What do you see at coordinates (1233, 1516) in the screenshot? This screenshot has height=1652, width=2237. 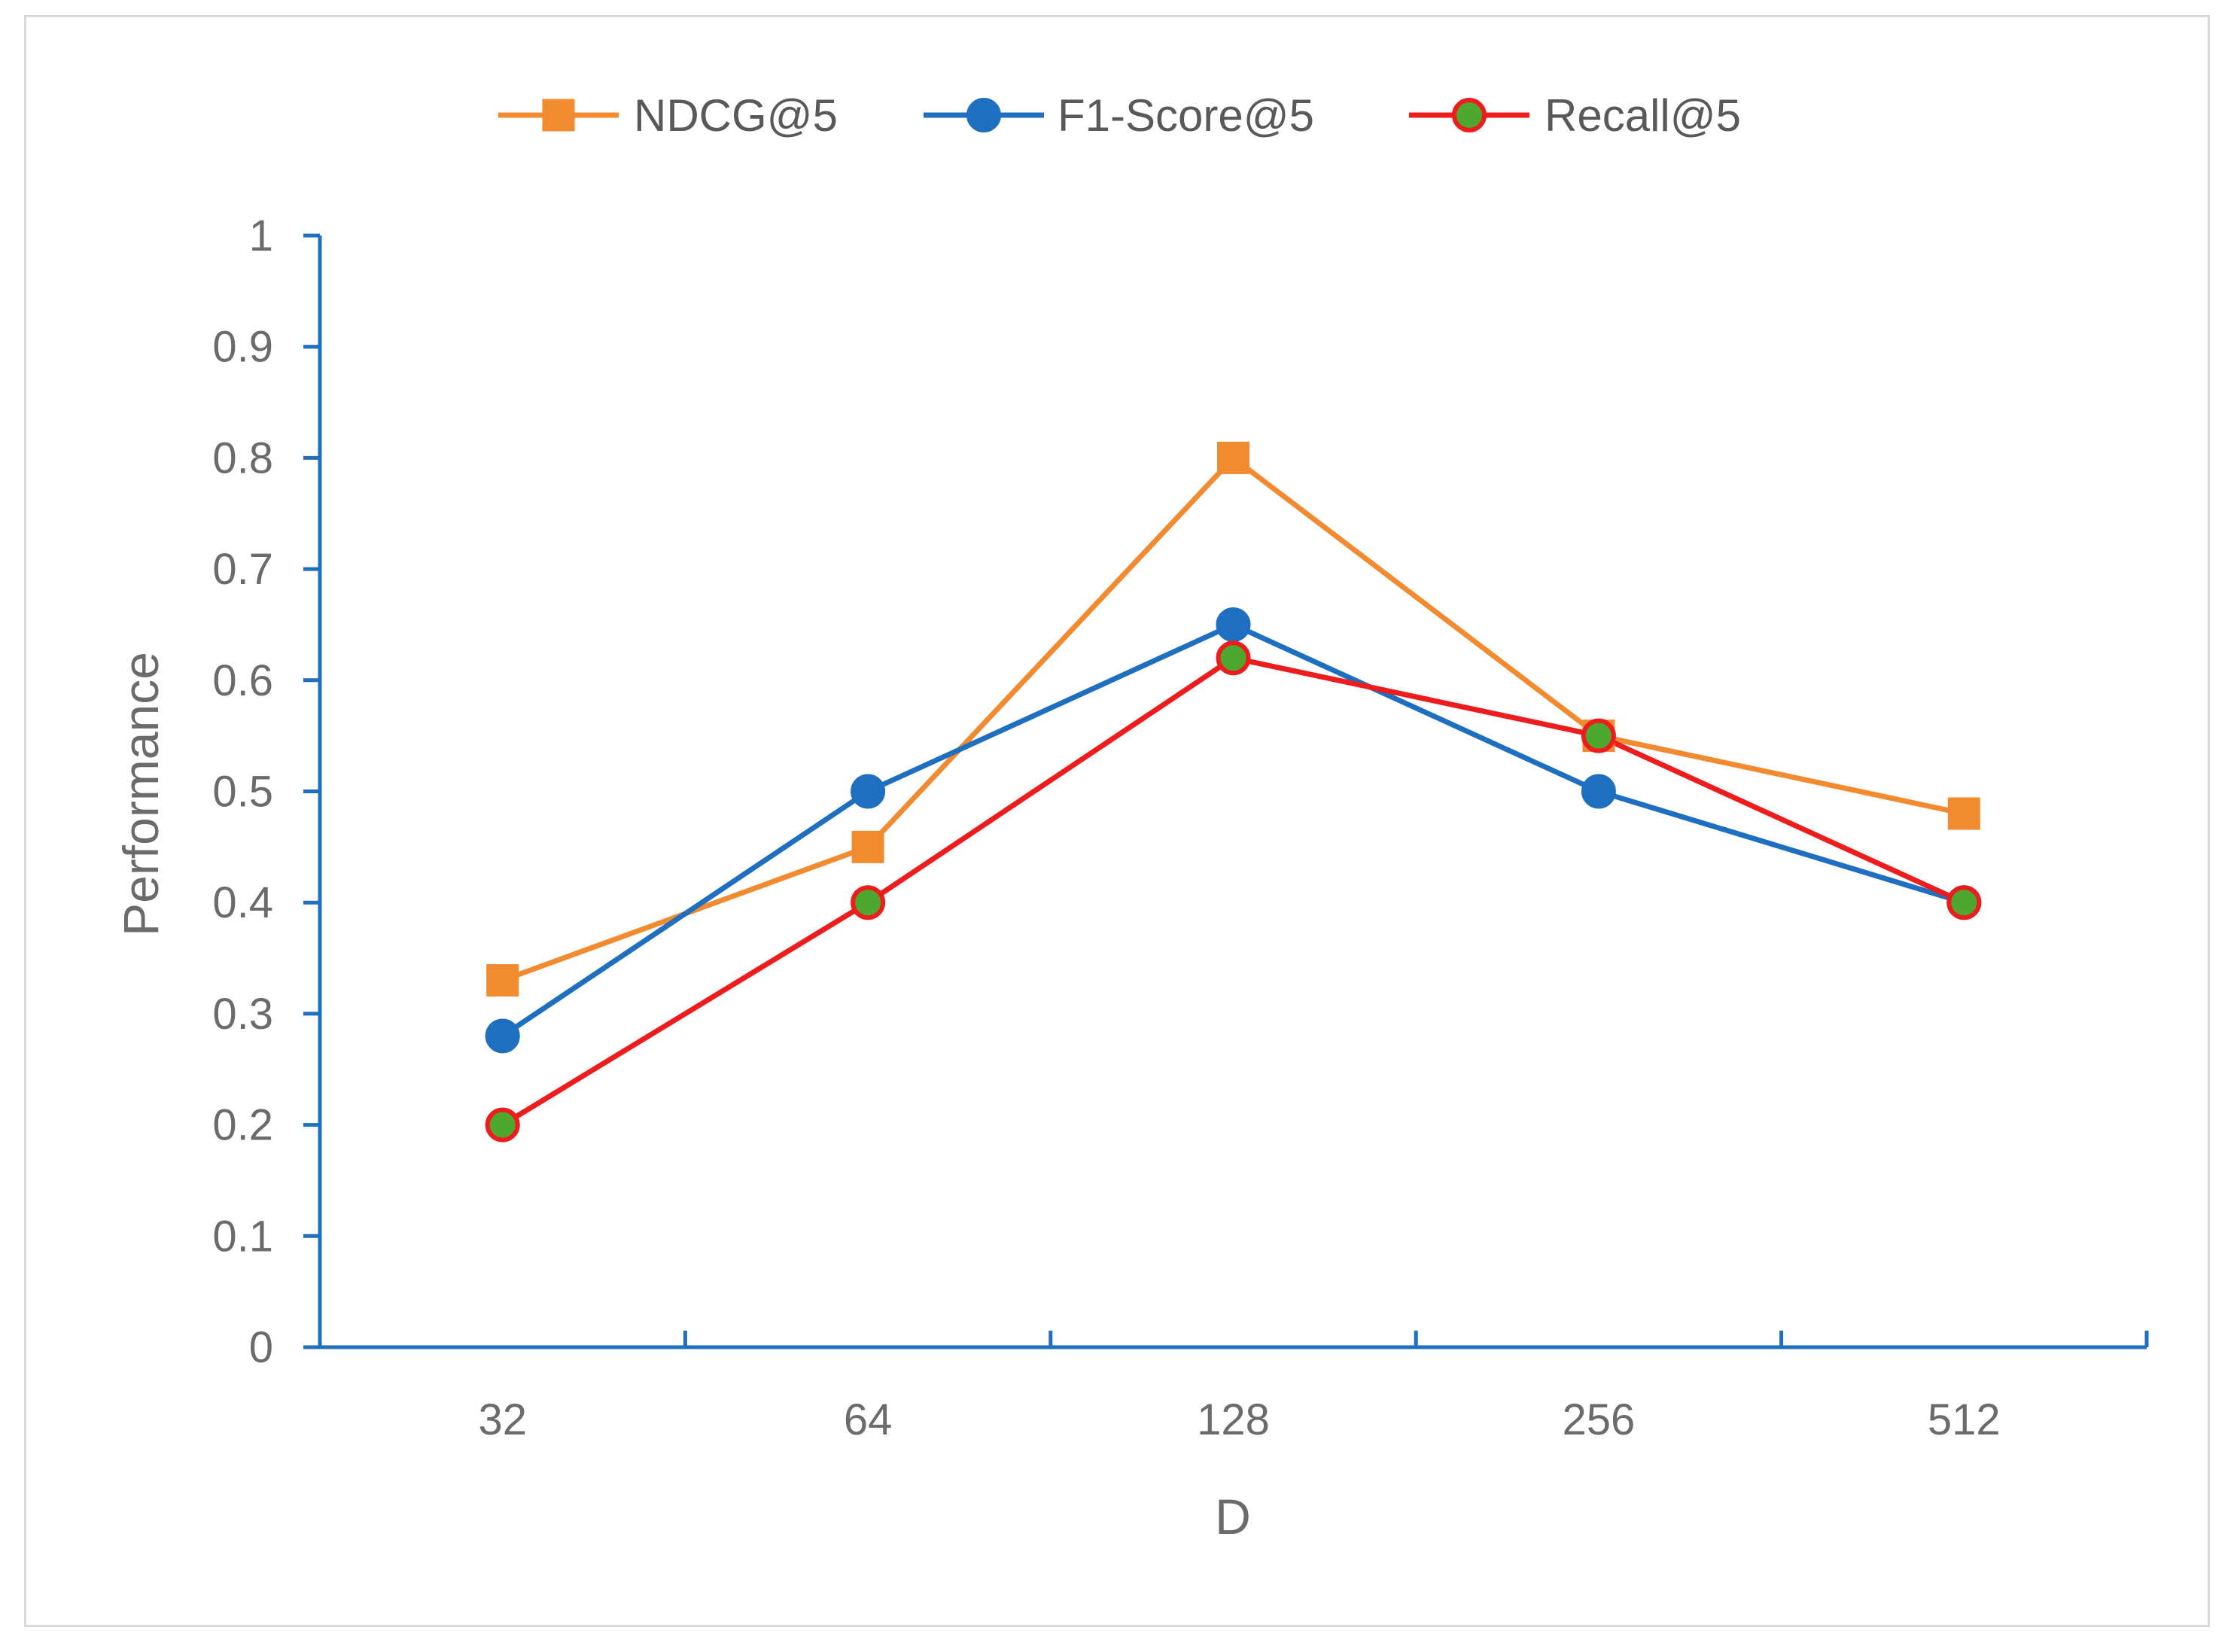 I see `x-axis-title: D` at bounding box center [1233, 1516].